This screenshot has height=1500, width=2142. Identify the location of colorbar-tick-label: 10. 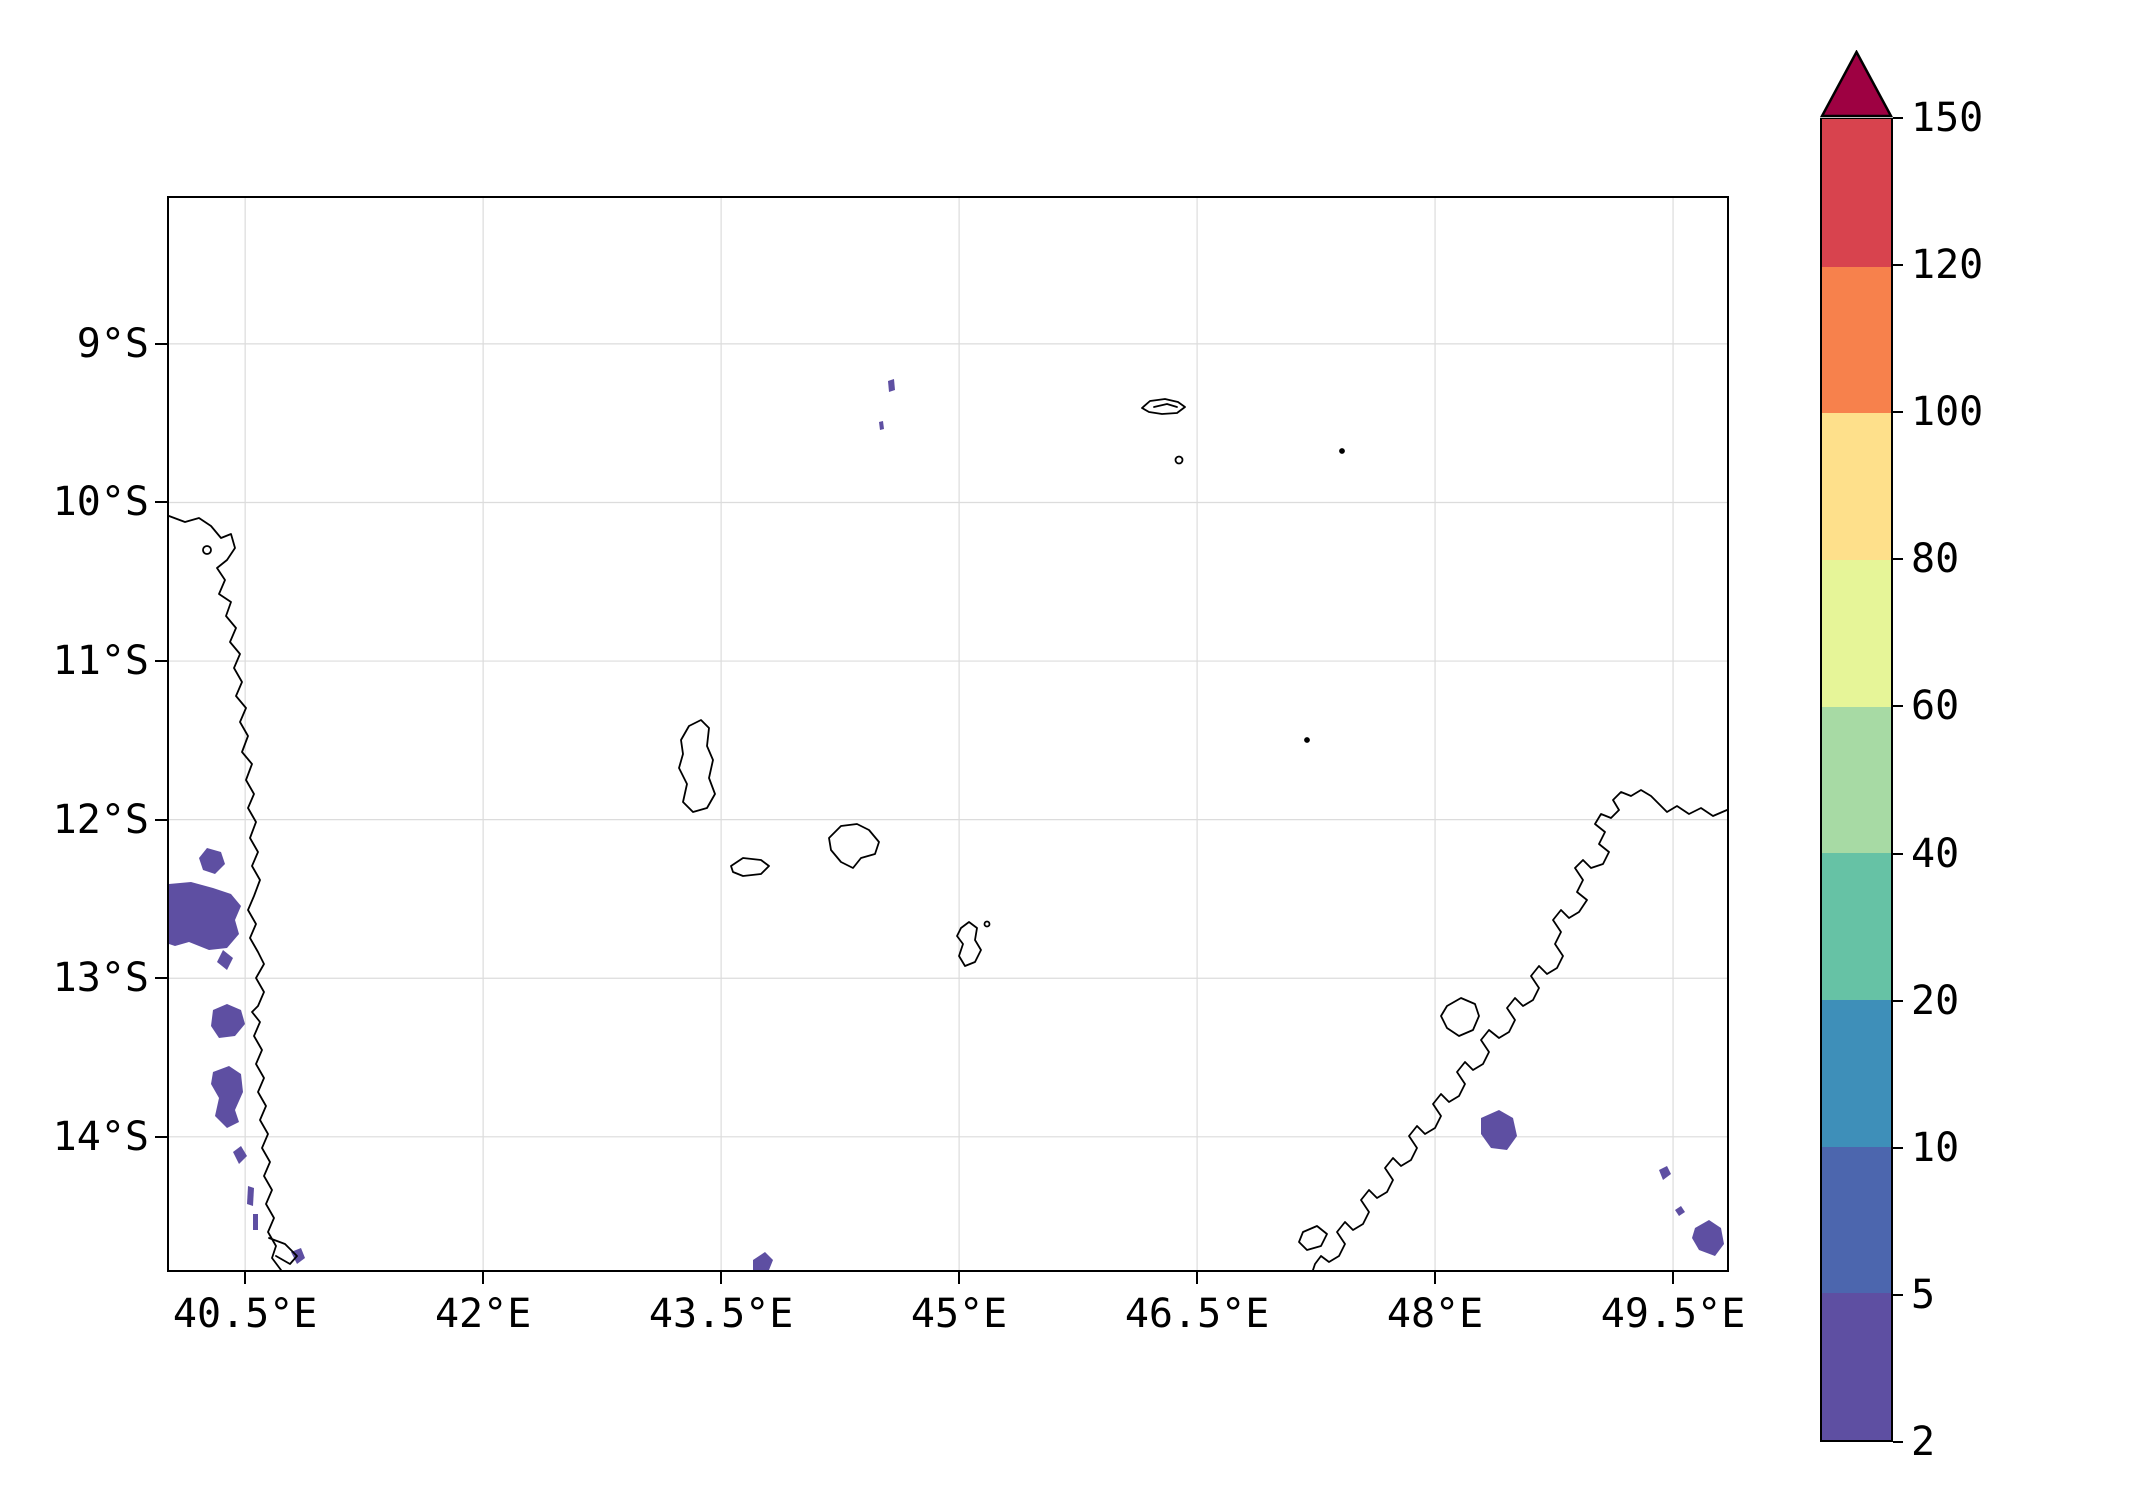
(1935, 1147).